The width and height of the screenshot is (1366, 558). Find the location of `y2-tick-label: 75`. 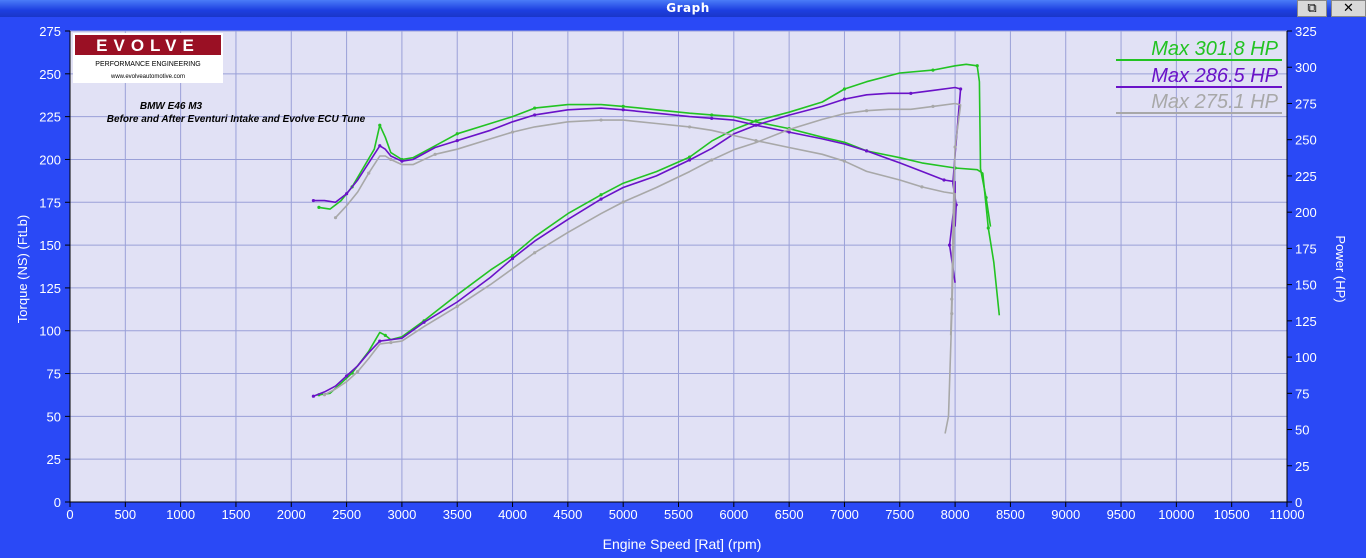

y2-tick-label: 75 is located at coordinates (1302, 393).